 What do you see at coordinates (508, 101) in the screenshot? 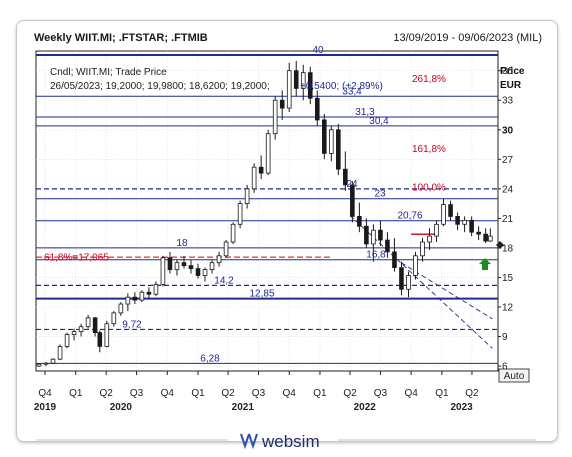
I see `y-tick-label-1: 33` at bounding box center [508, 101].